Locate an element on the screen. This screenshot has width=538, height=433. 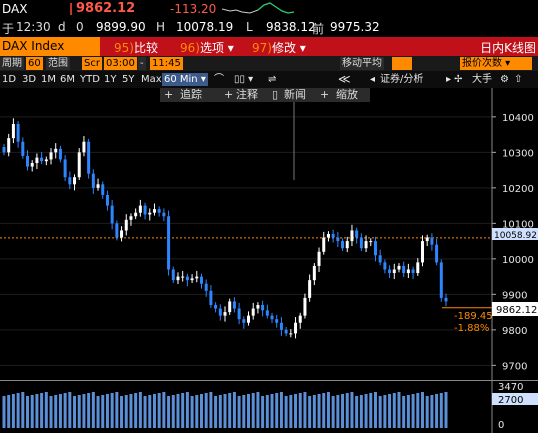
ticker-bar: DAX 9862.12 -113.20 is located at coordinates (269, 8).